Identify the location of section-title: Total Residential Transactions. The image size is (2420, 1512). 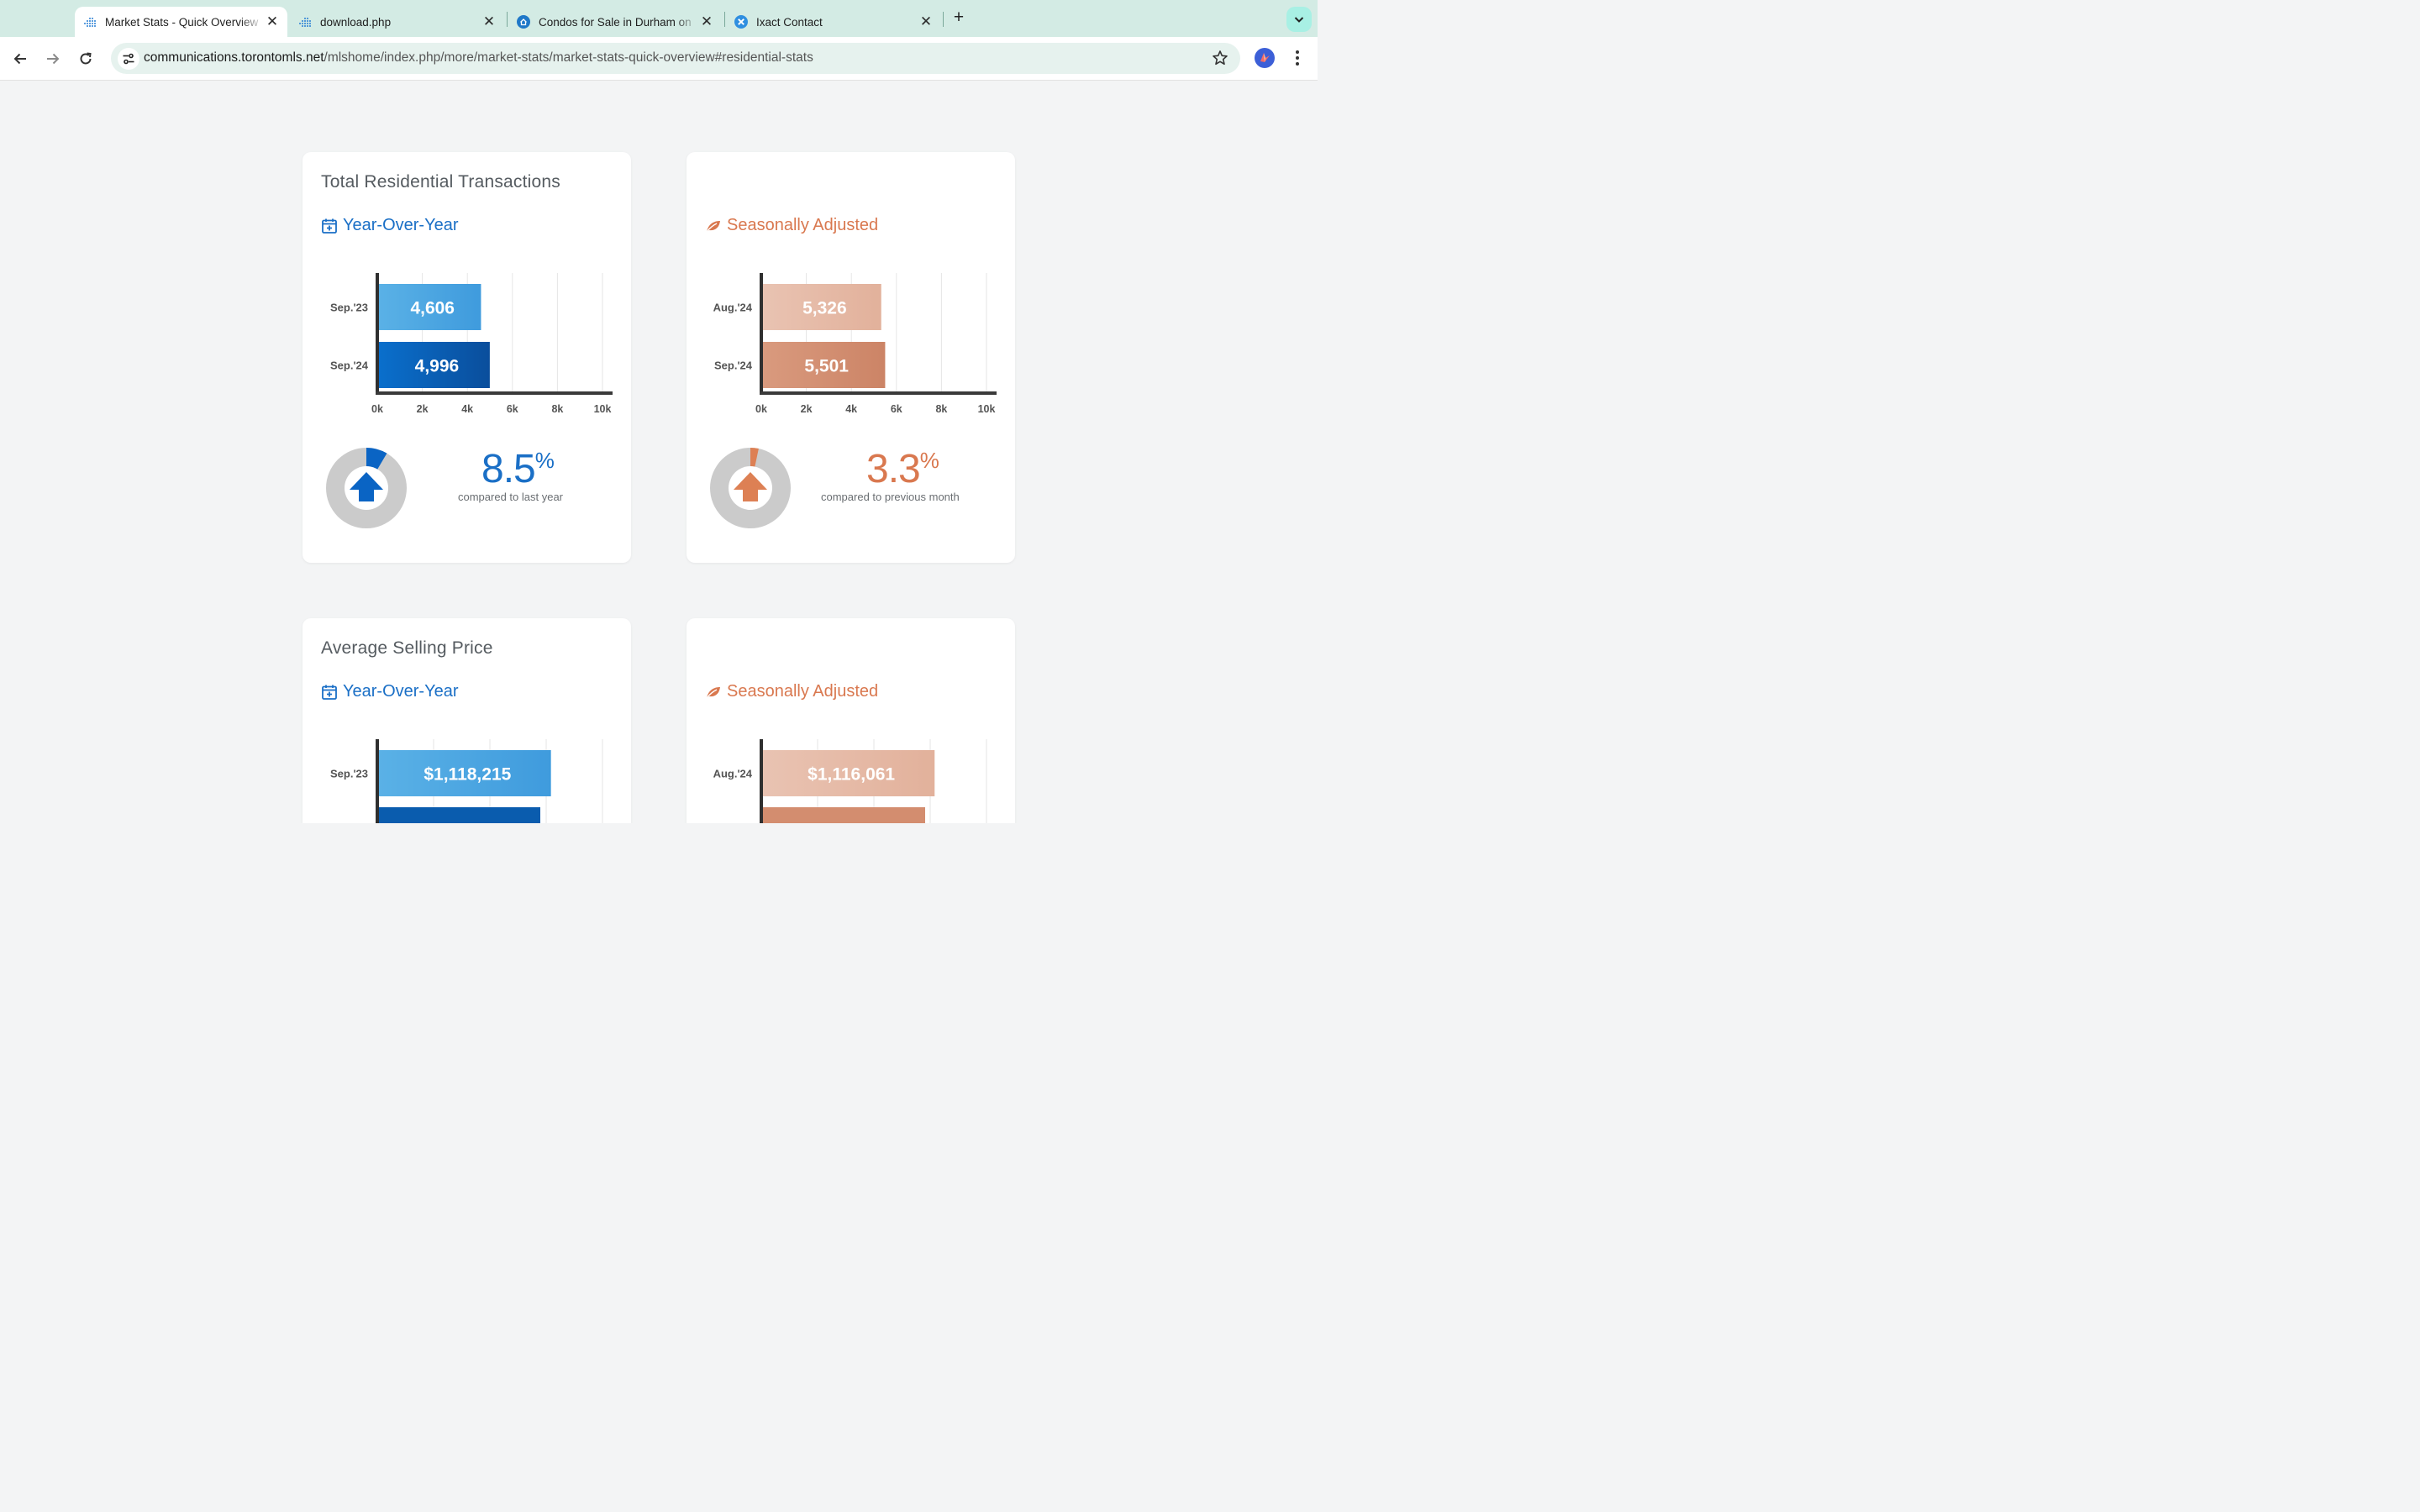
(440, 182).